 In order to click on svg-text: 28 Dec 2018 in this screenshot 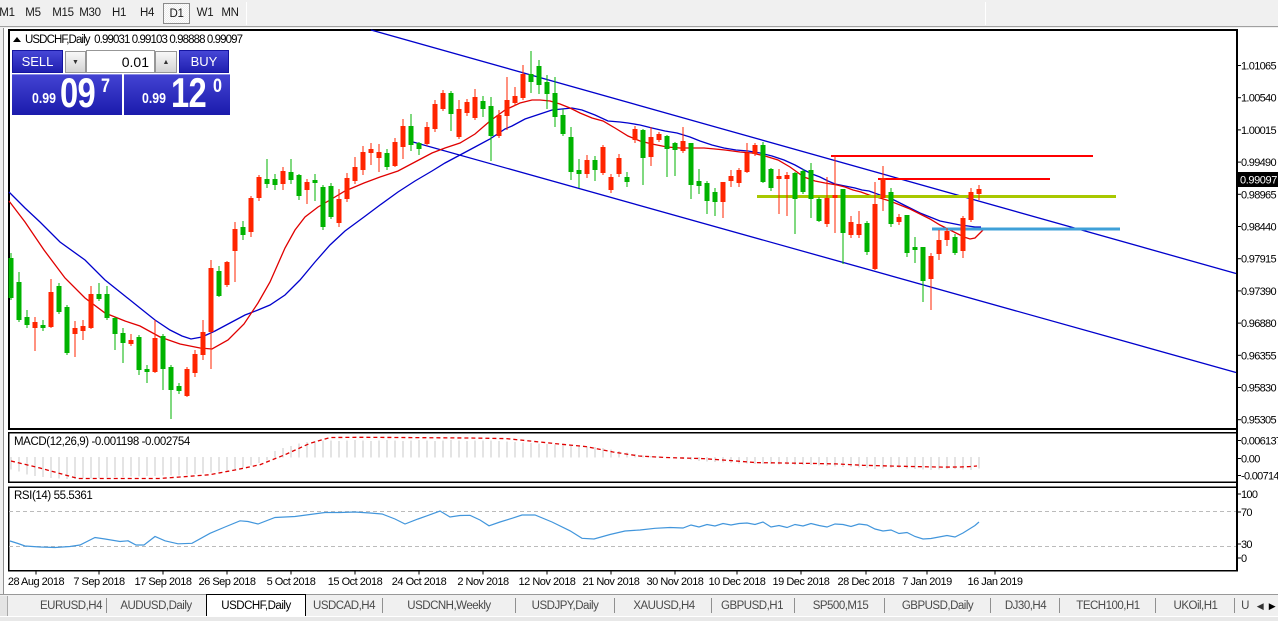, I will do `click(866, 582)`.